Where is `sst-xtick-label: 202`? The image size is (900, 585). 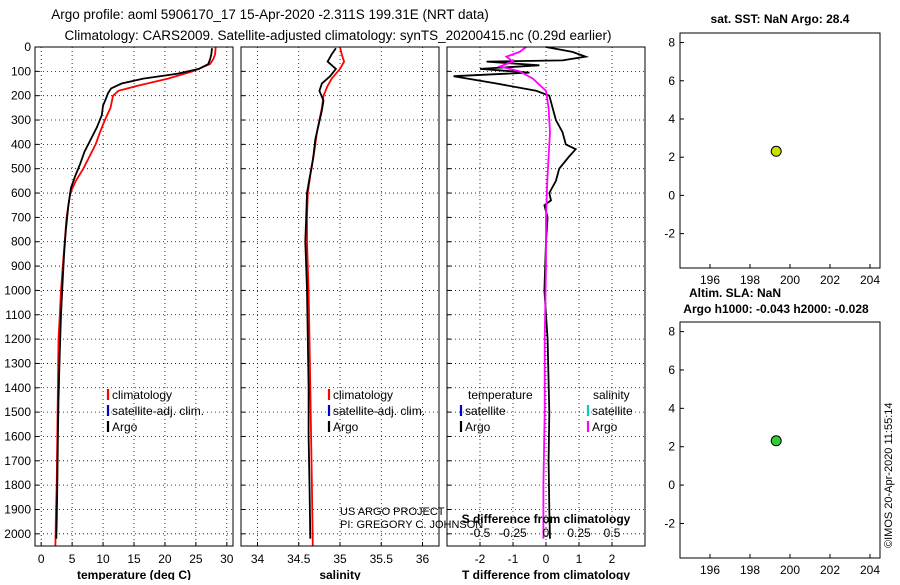
sst-xtick-label: 202 is located at coordinates (830, 280).